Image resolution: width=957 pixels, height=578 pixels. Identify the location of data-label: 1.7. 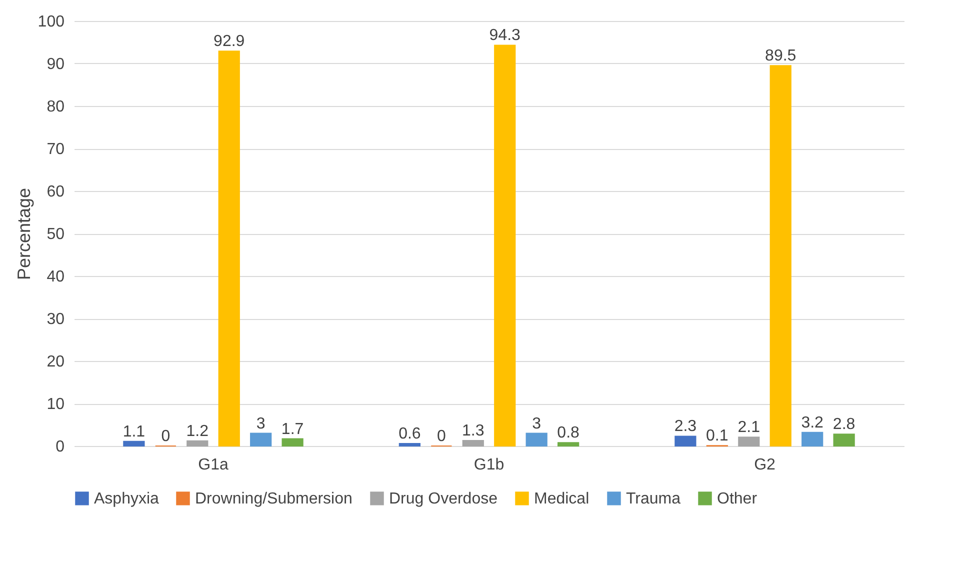
(292, 429).